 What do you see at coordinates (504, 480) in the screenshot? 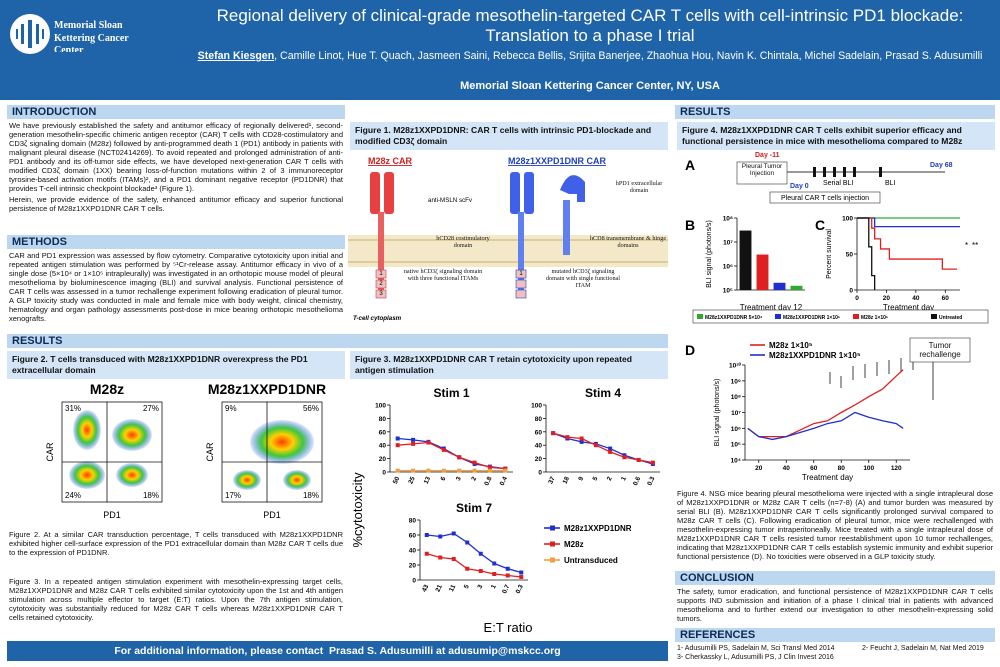
I see `x-tick-label: 0.4` at bounding box center [504, 480].